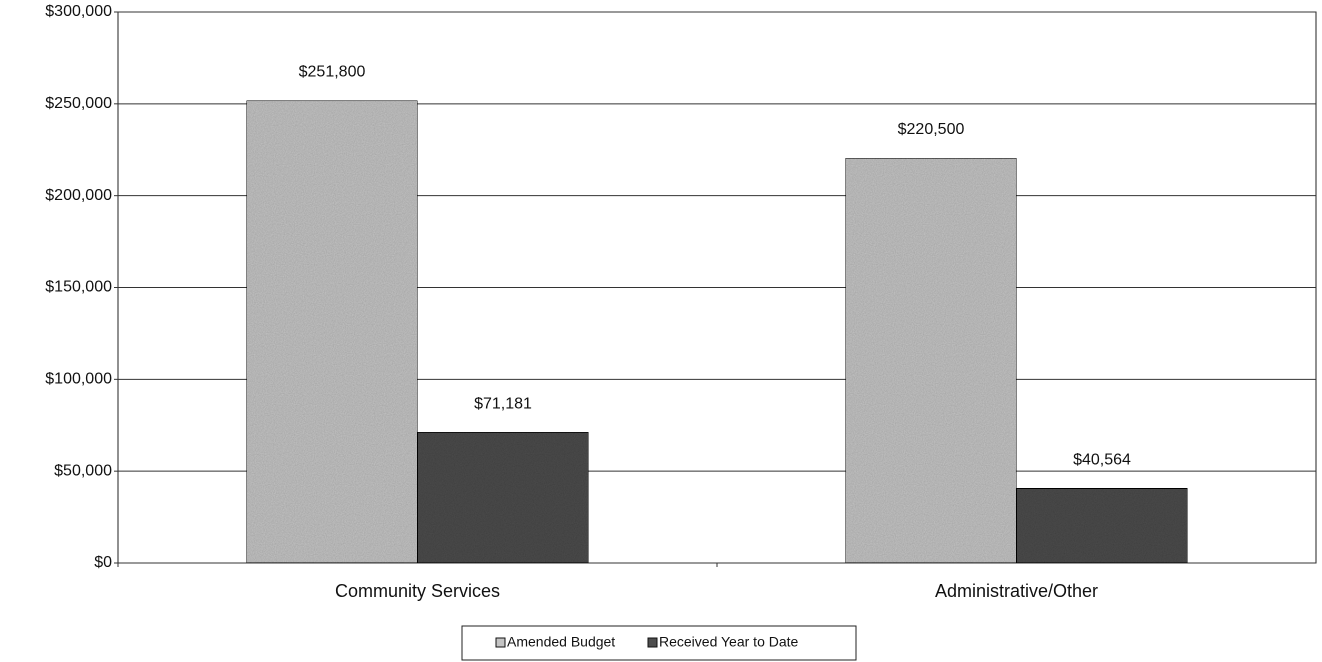 Image resolution: width=1322 pixels, height=662 pixels. I want to click on y-tick-label: $50,000, so click(83, 470).